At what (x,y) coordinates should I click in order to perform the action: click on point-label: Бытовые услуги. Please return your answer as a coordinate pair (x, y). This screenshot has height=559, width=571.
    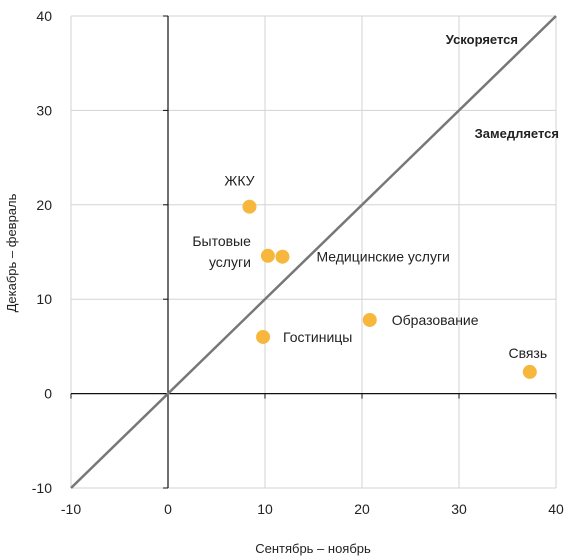
    Looking at the image, I should click on (221, 251).